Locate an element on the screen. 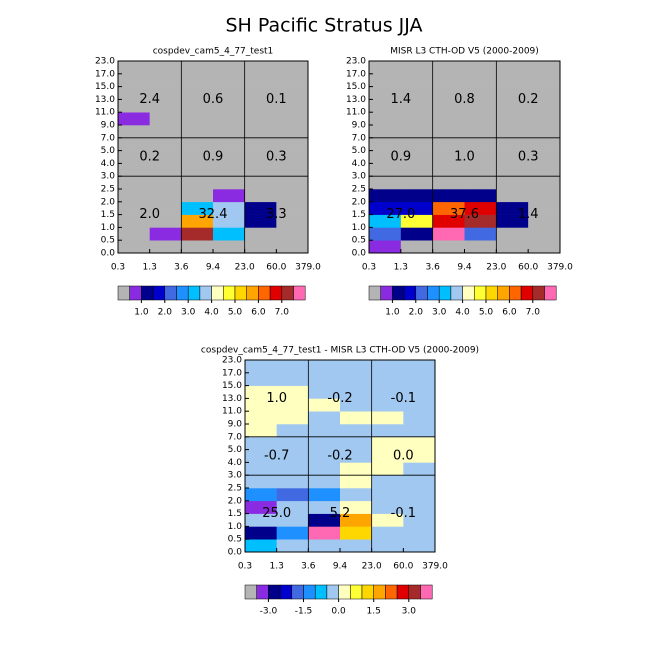 The image size is (648, 648). x-tick-label: 60.0 is located at coordinates (276, 268).